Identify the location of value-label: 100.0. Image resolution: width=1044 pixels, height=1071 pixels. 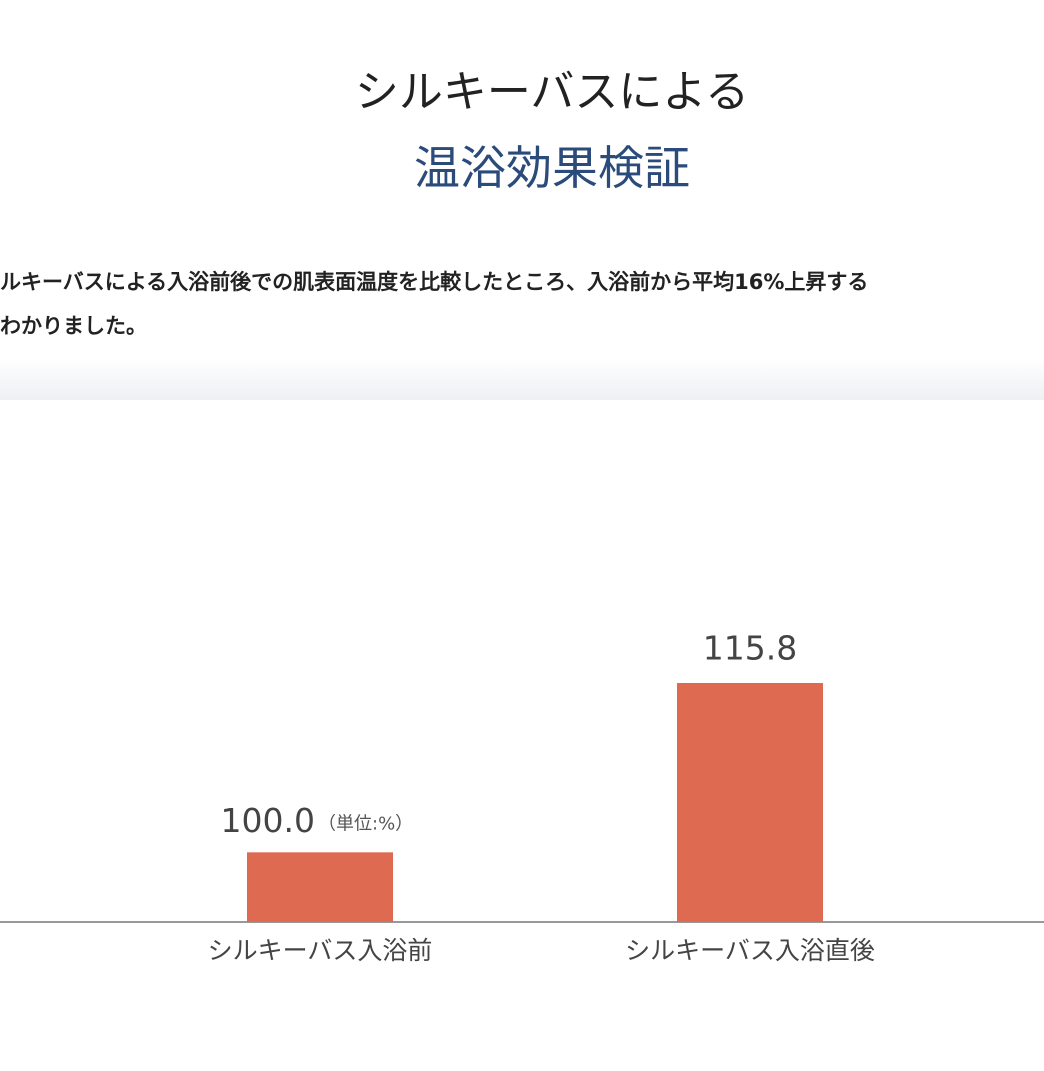
(268, 820).